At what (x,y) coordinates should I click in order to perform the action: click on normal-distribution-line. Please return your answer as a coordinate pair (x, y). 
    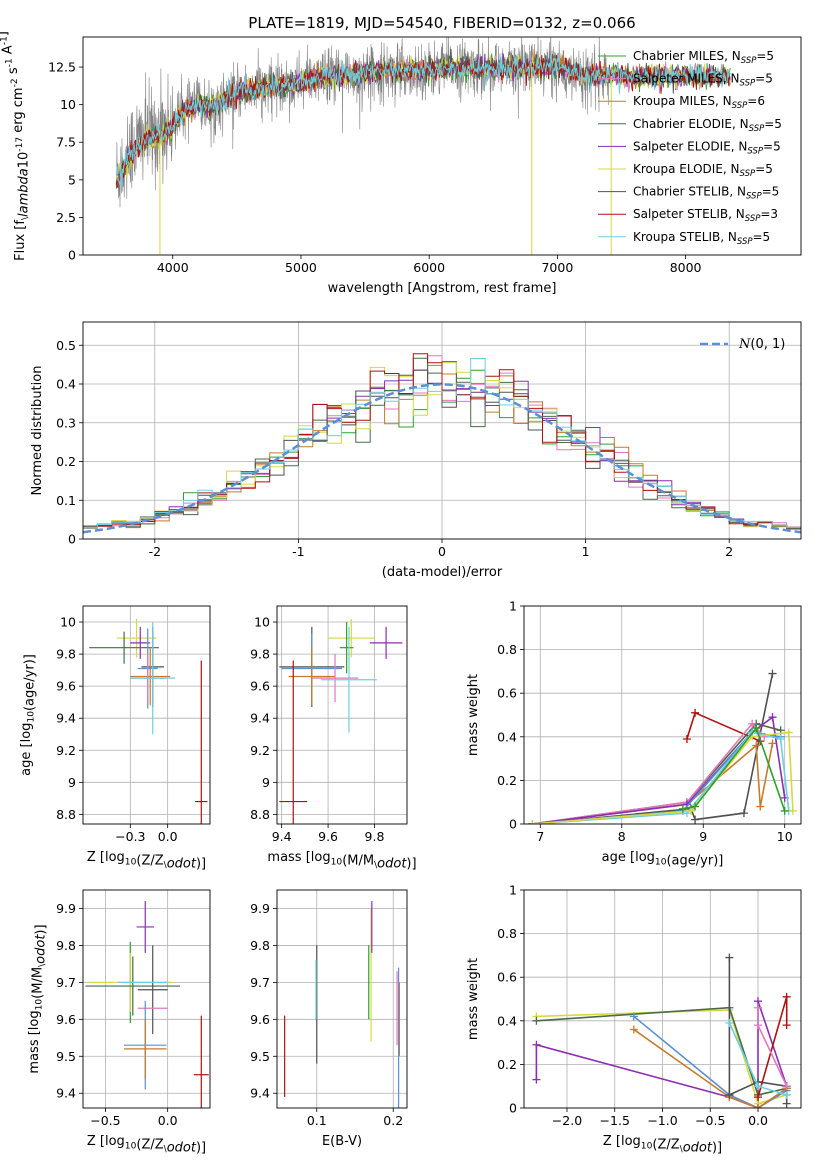
    Looking at the image, I should click on (442, 458).